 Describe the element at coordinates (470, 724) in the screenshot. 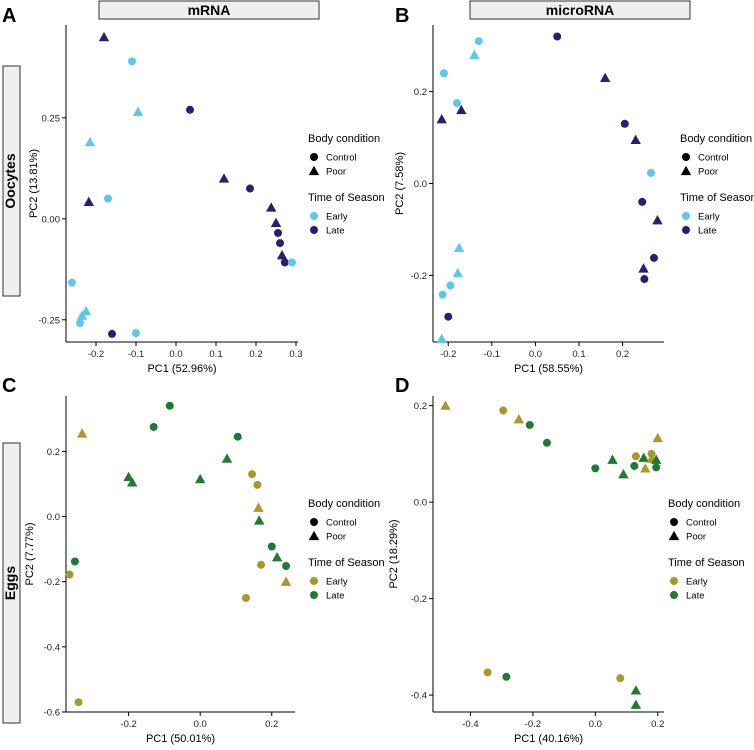

I see `x-tick-label: -0.4` at that location.